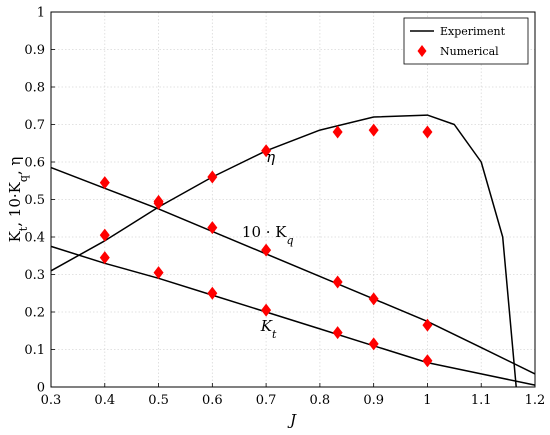 Image resolution: width=550 pixels, height=435 pixels. I want to click on x-tick-label: 1.2, so click(535, 400).